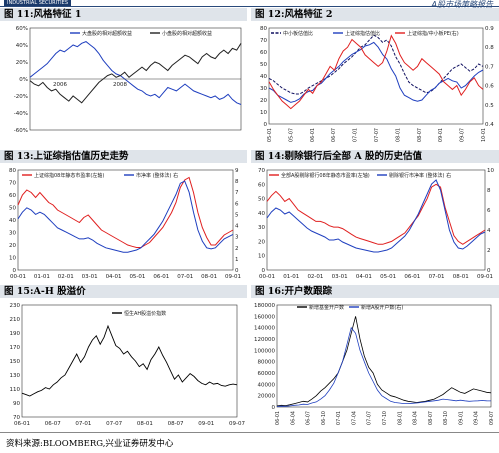 The height and width of the screenshot is (453, 499). Describe the element at coordinates (18, 277) in the screenshot. I see `x-tick-label: 00-01` at that location.